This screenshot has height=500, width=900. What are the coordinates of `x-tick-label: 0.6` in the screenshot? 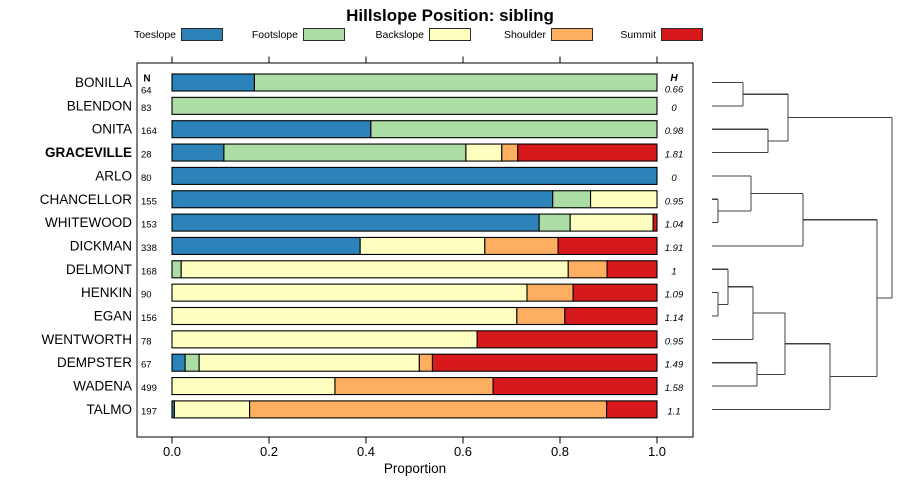 It's located at (463, 451).